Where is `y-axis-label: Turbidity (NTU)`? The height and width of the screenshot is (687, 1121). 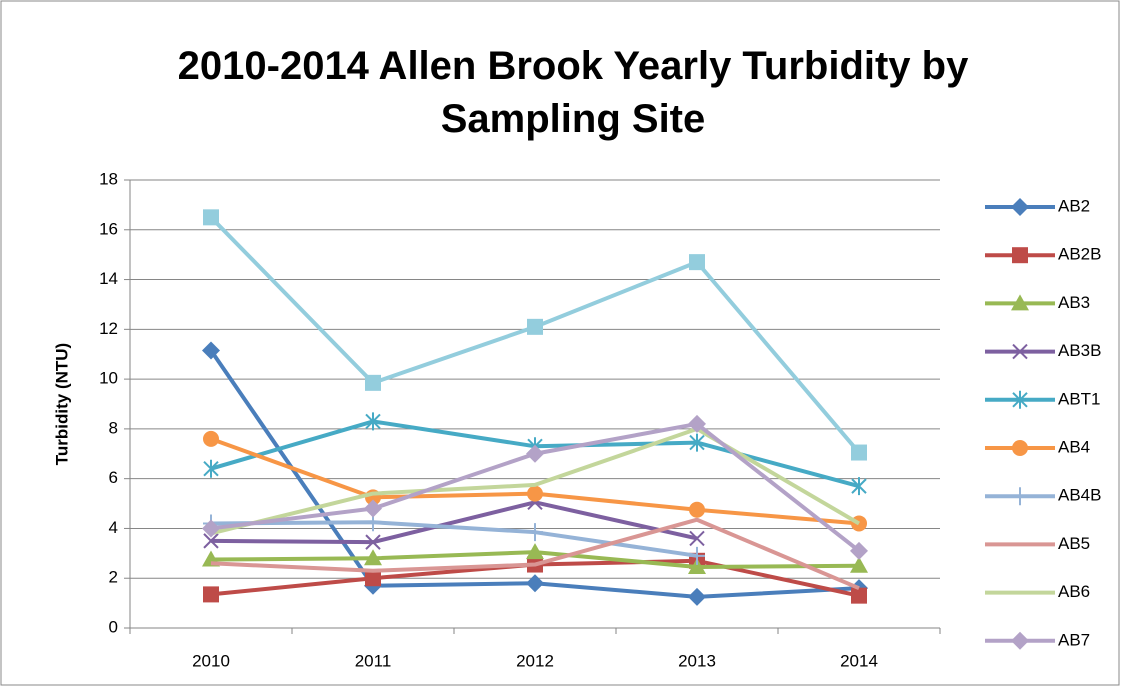 y-axis-label: Turbidity (NTU) is located at coordinates (61, 404).